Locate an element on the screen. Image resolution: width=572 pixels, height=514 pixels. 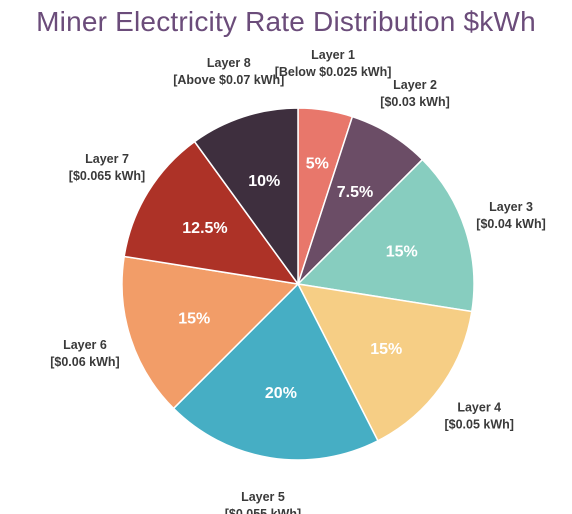
category-label-6: Layer 6 [$0.06 kWh] is located at coordinates (84, 353).